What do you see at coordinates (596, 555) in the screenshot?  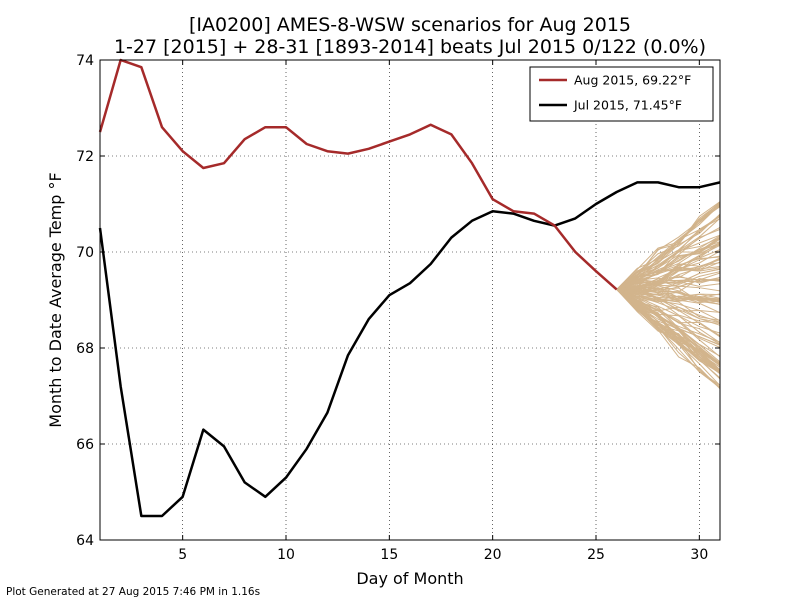 I see `x-tick-label: 25` at bounding box center [596, 555].